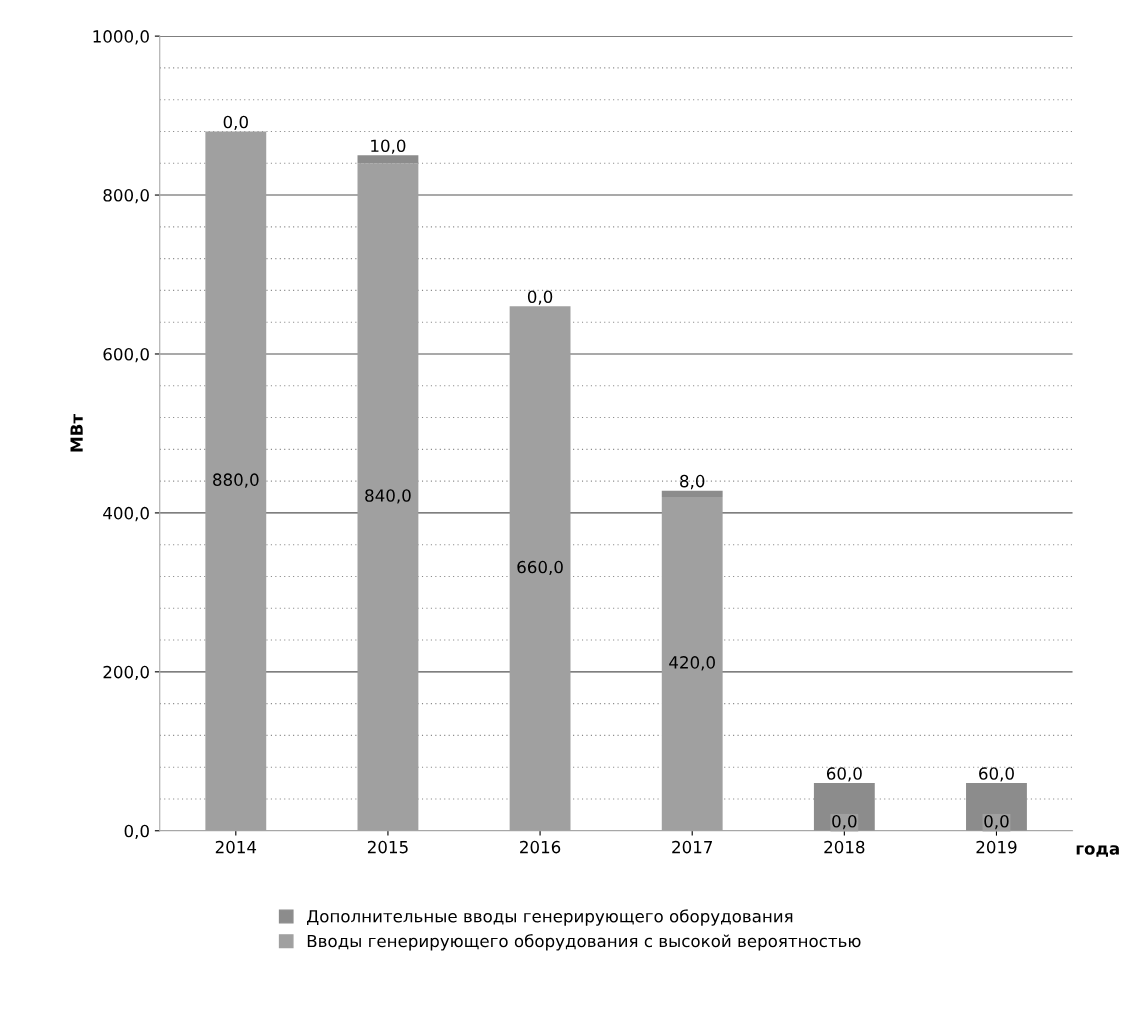 Image resolution: width=1141 pixels, height=1032 pixels. I want to click on data-label: 880,0, so click(236, 480).